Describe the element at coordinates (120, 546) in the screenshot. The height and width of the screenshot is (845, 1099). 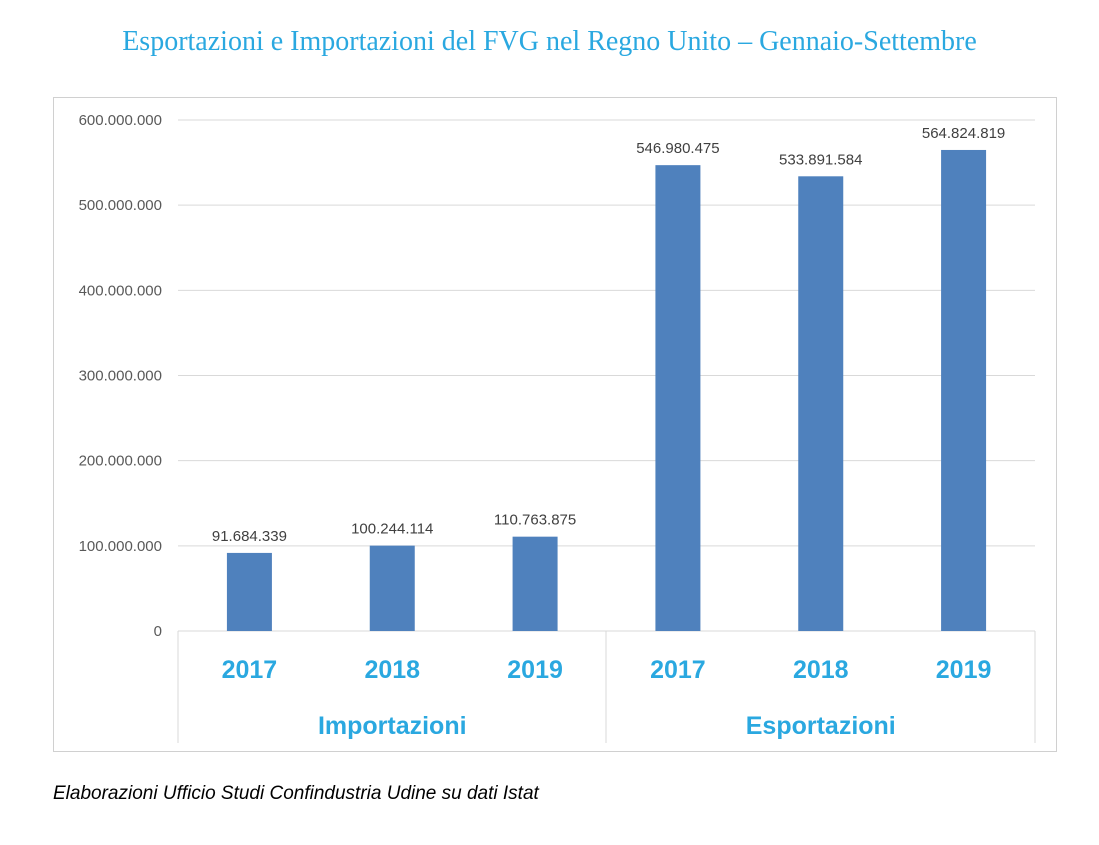
I see `y-tick-label: 100.000.000` at that location.